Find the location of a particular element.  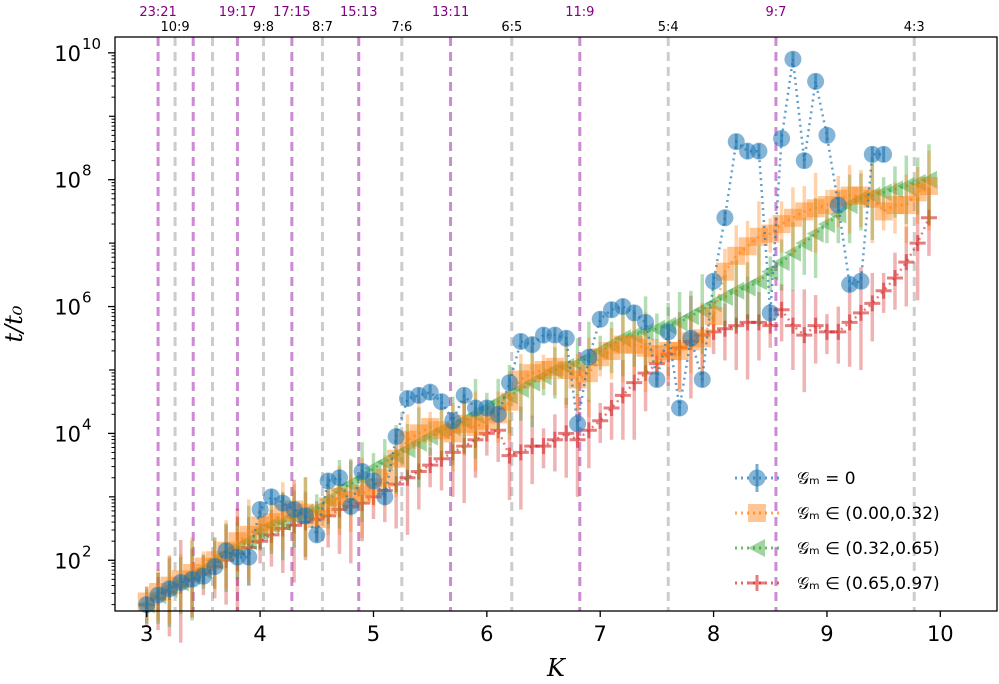

legend-label: 𝒢ₘ ∈ (0.32,0.65) is located at coordinates (868, 549).